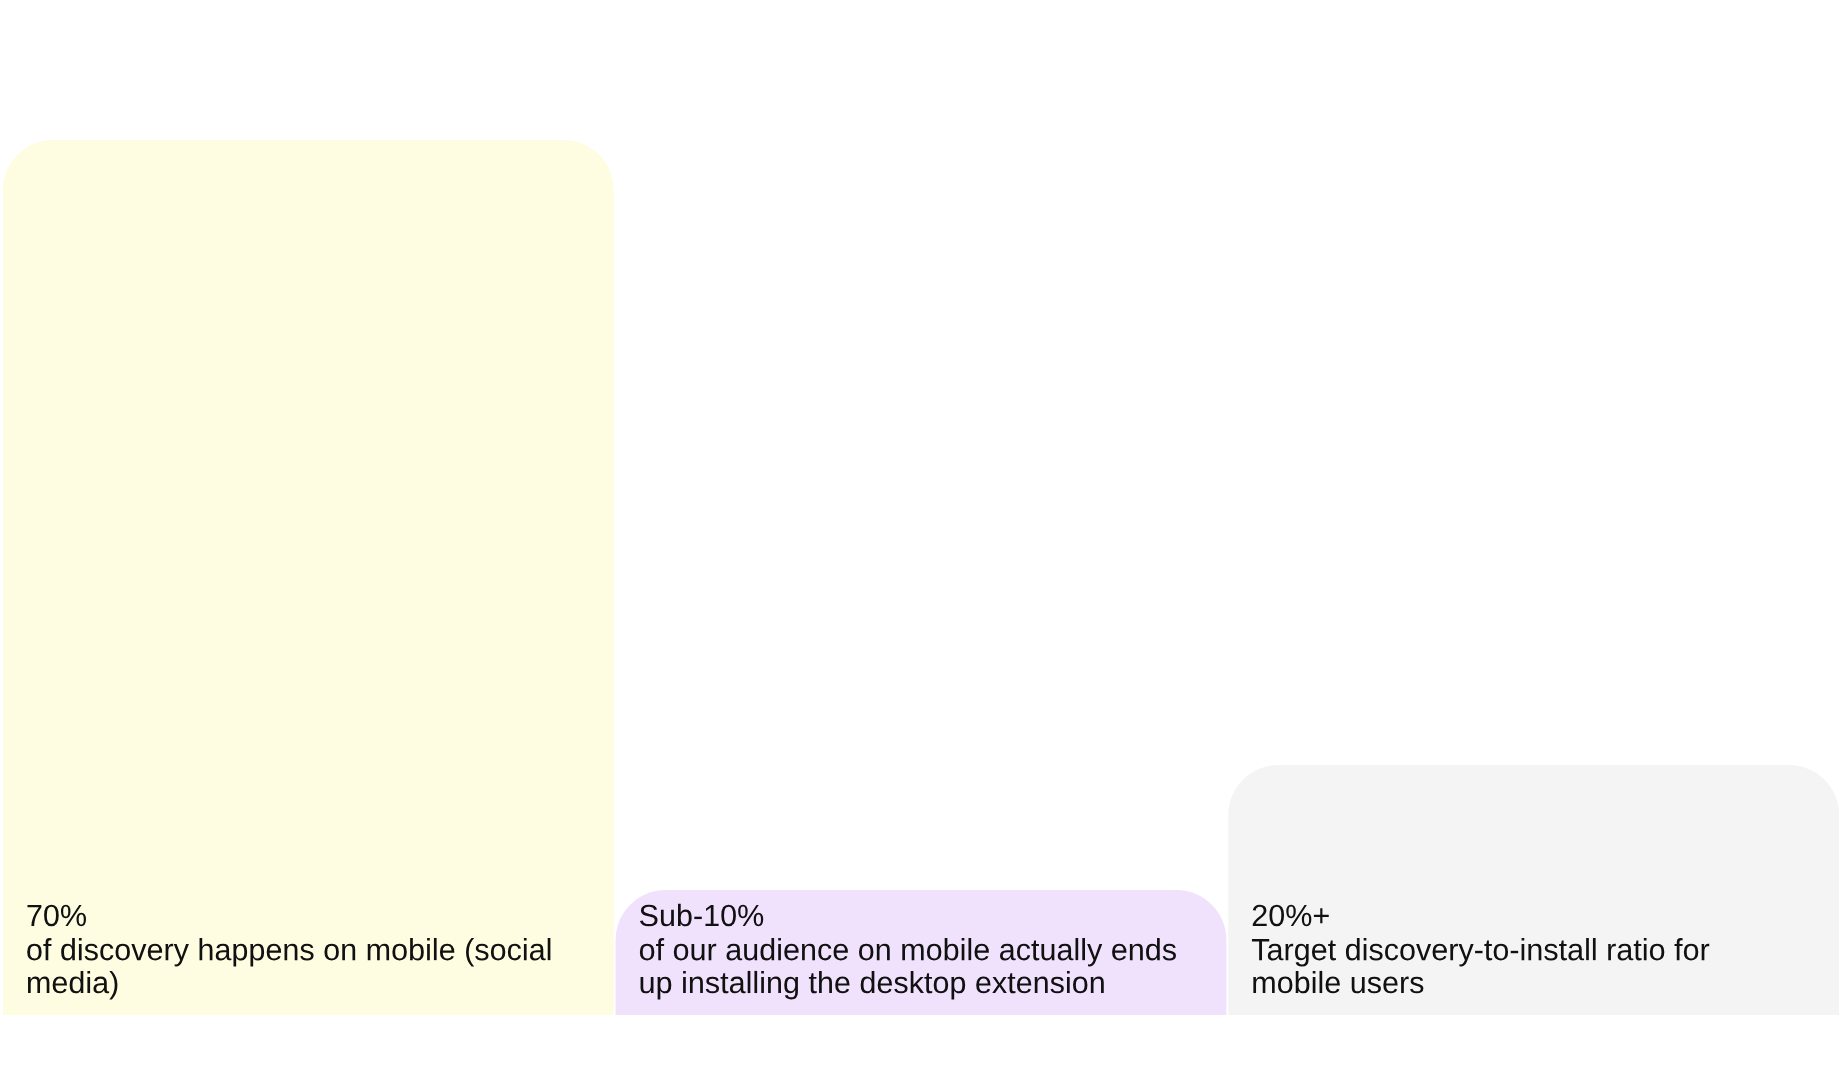  What do you see at coordinates (1290, 915) in the screenshot?
I see `data-label: 20%+` at bounding box center [1290, 915].